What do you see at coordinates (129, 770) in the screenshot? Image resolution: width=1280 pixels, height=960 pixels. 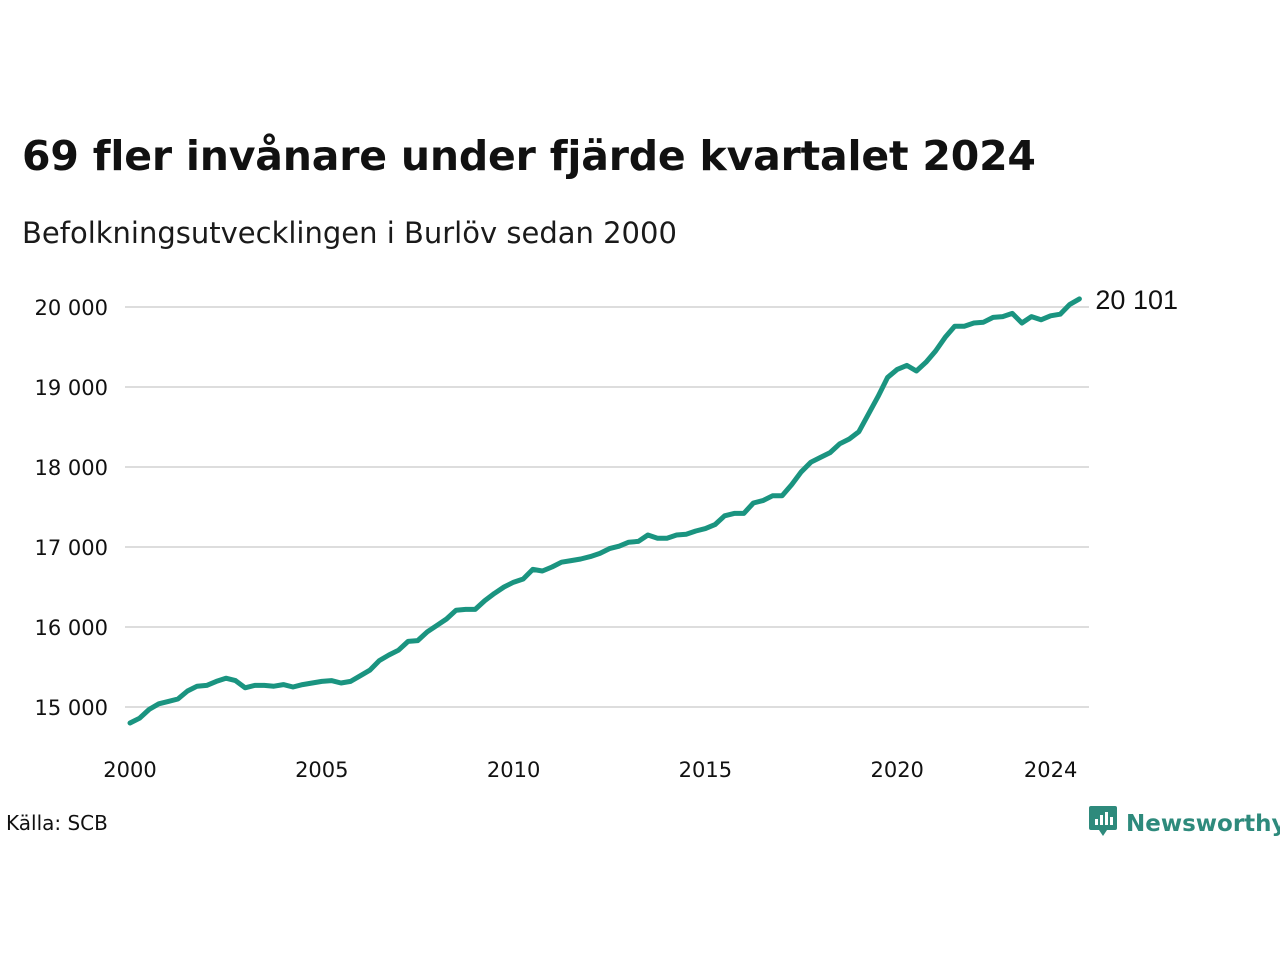 I see `x-tick-label: 2000` at bounding box center [129, 770].